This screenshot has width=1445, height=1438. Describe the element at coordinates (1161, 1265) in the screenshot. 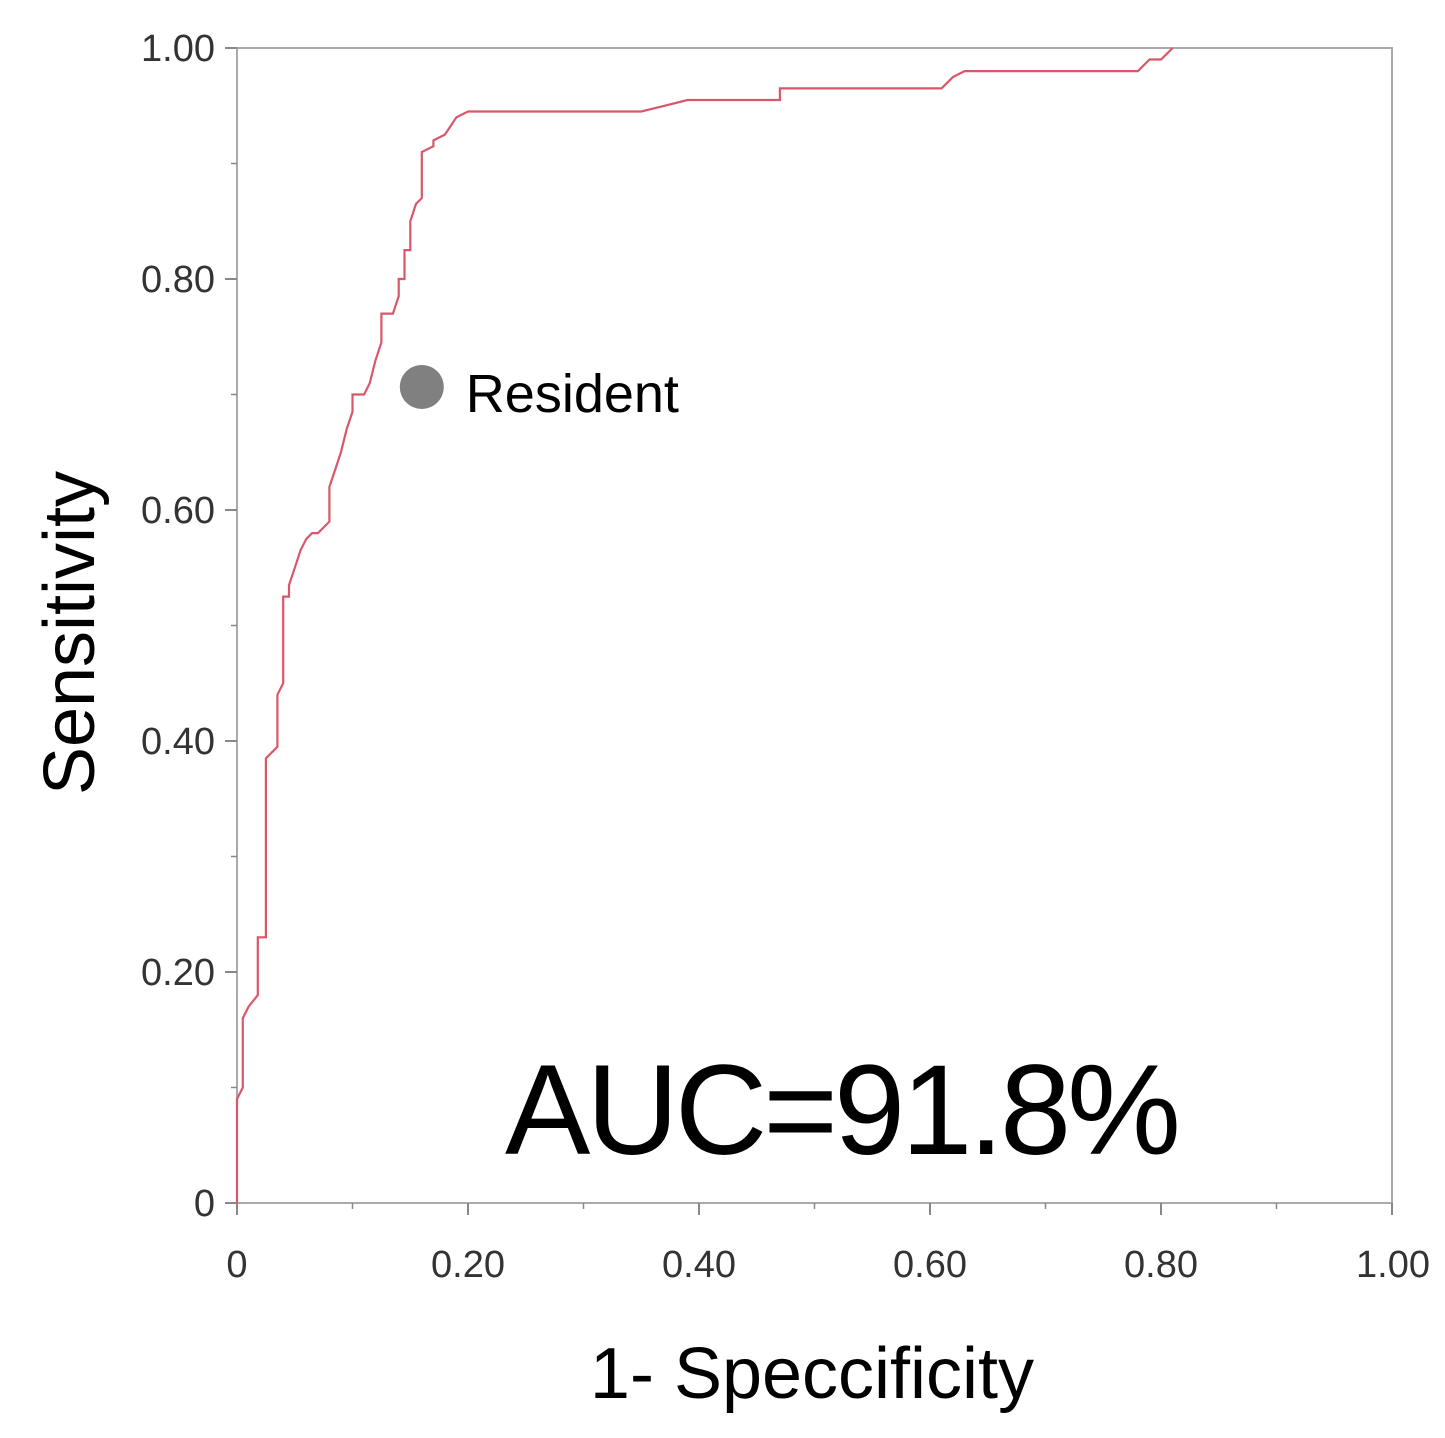

I see `x-tick-label: 0.80` at that location.